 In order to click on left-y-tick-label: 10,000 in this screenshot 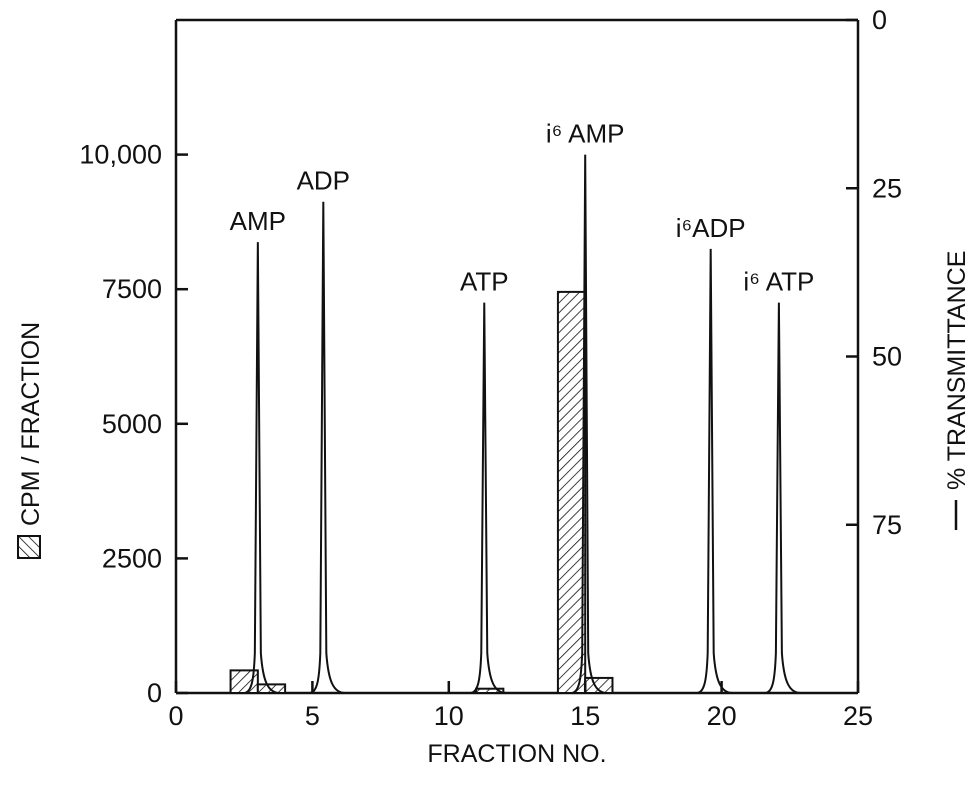, I will do `click(120, 155)`.